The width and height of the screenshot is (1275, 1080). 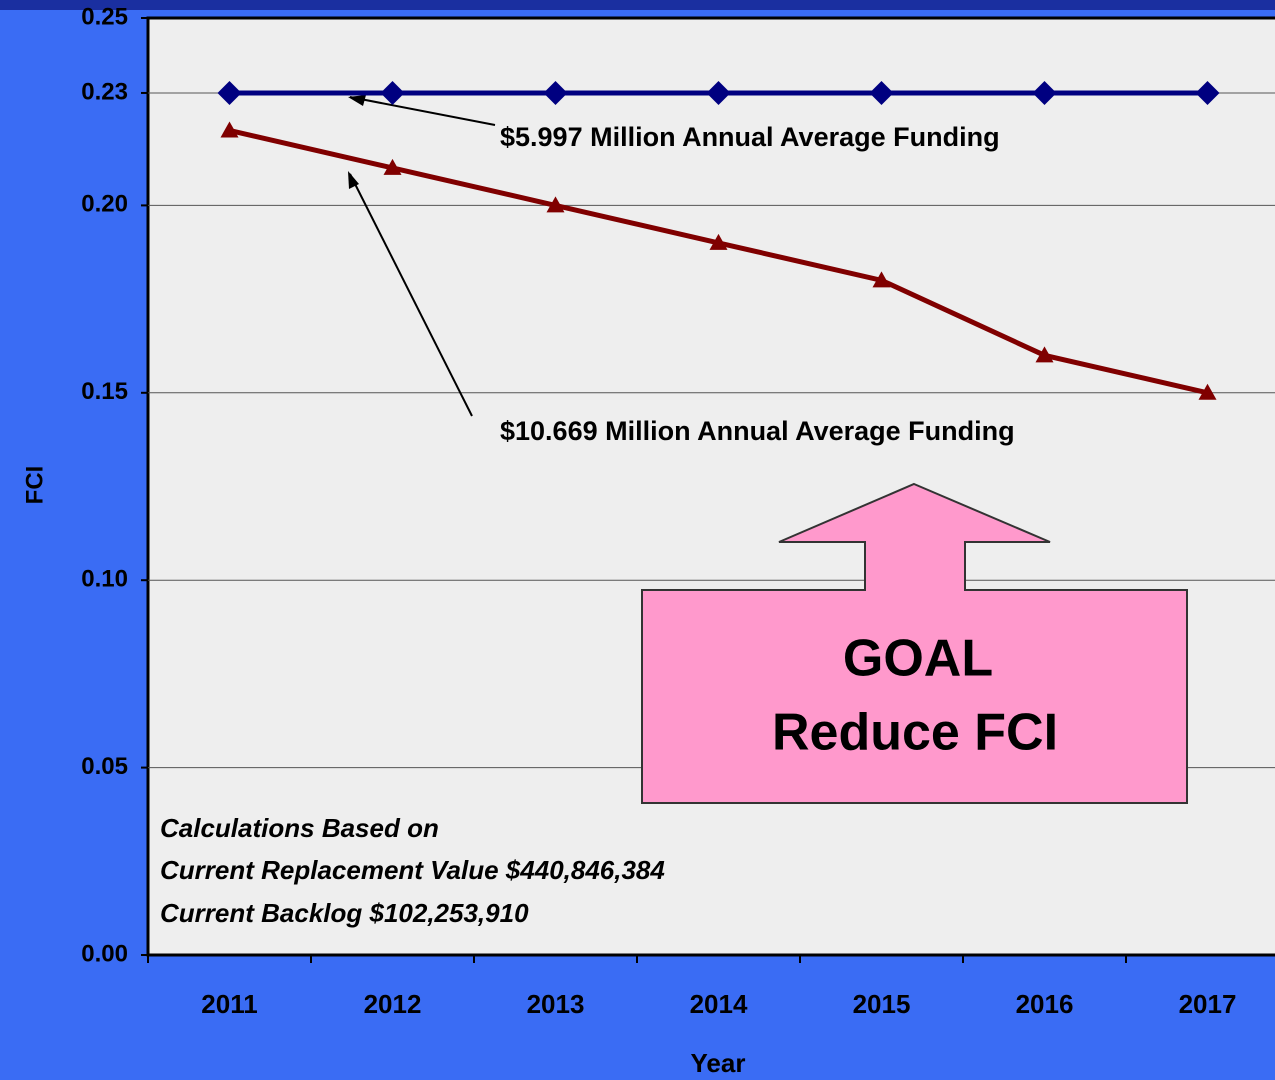 I want to click on series-label: $5.997 Million Annual Average Funding, so click(x=750, y=137).